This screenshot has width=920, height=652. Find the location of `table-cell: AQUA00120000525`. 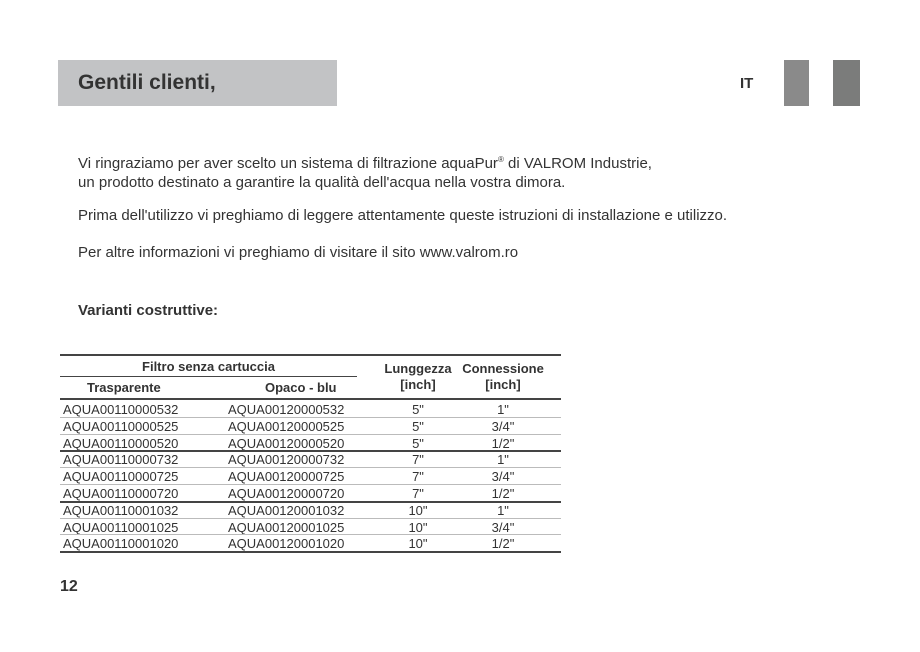

table-cell: AQUA00120000525 is located at coordinates (286, 426).